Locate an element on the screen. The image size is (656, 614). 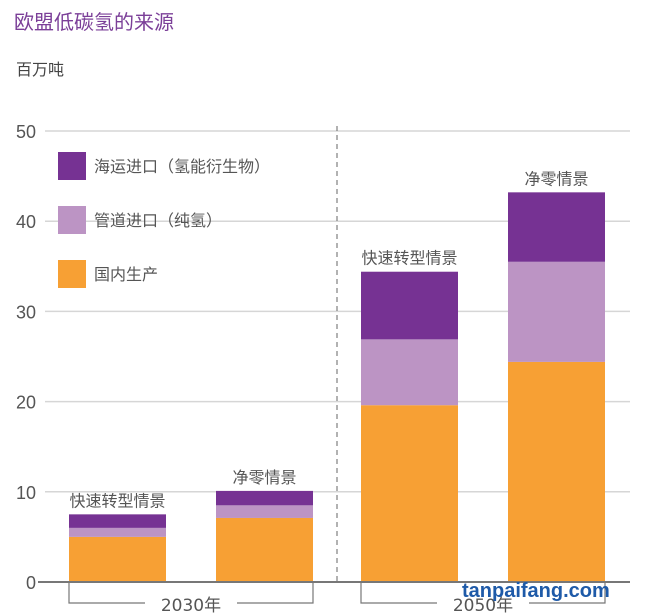
y-tick-label: 40 is located at coordinates (26, 222).